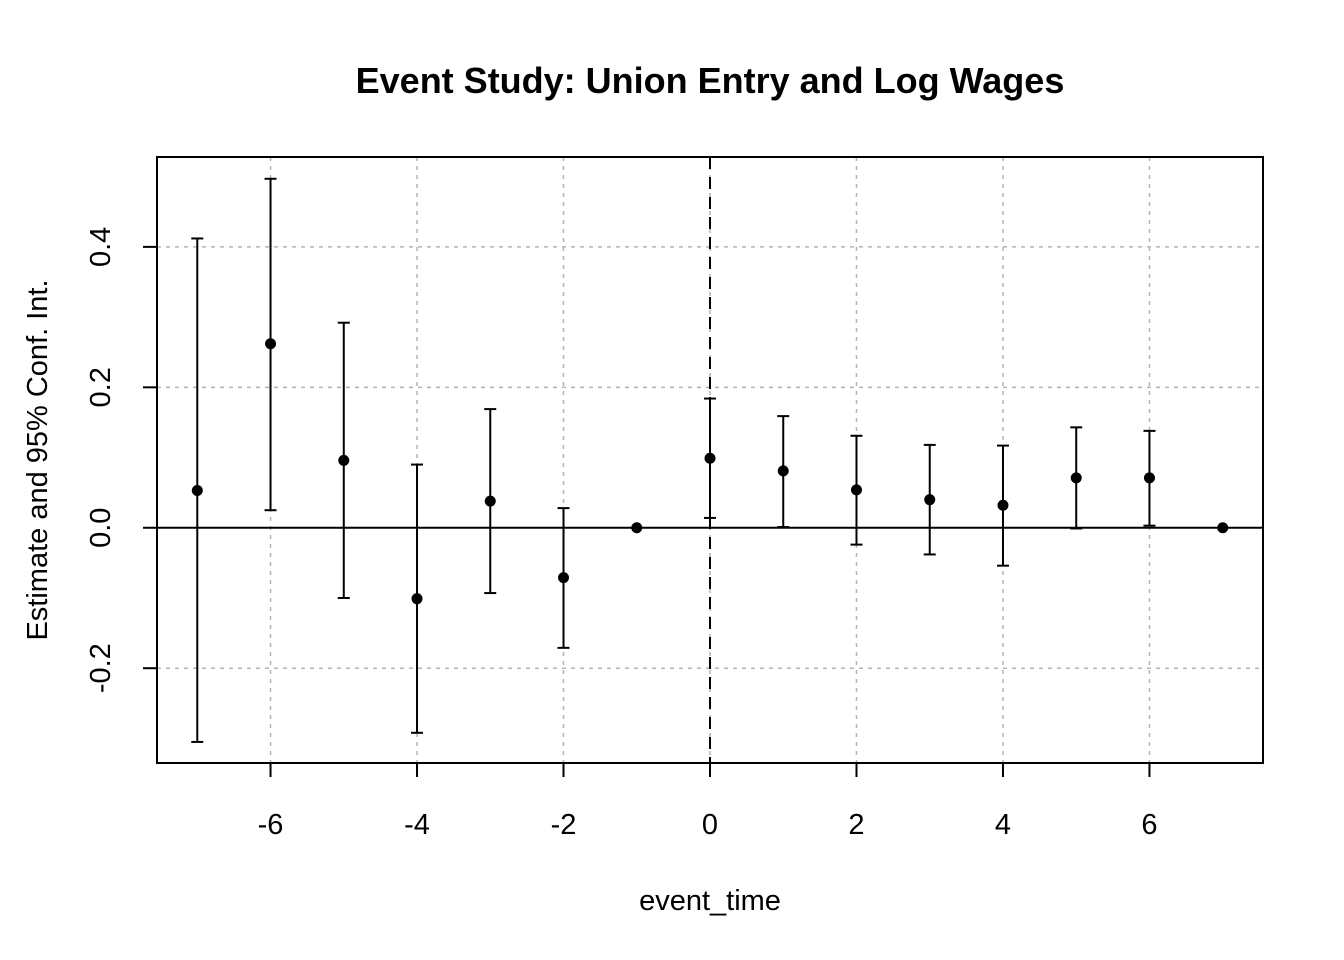 The width and height of the screenshot is (1344, 960). Describe the element at coordinates (38, 459) in the screenshot. I see `y-axis-label: Estimate and 95% Conf. Int.` at that location.